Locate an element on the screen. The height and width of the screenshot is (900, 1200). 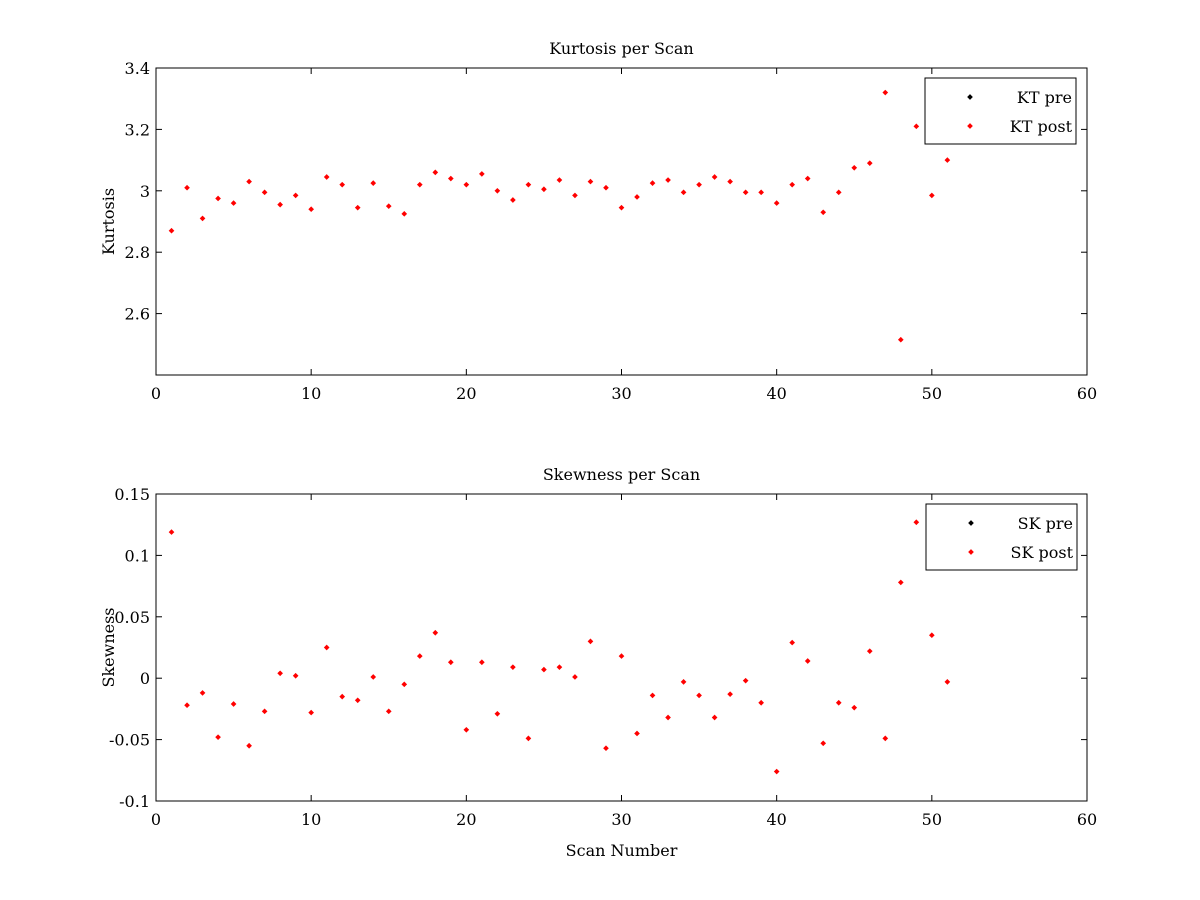
chart-title: Kurtosis per Scan is located at coordinates (621, 48).